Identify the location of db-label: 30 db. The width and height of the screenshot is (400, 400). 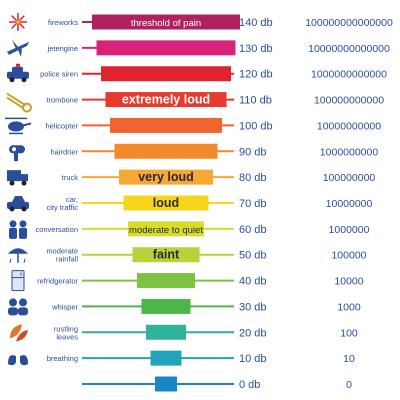
(253, 307).